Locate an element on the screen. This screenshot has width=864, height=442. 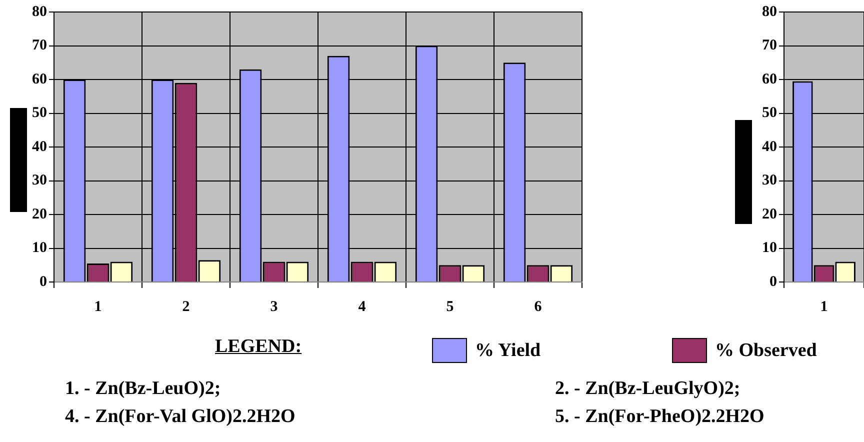
text: 5. - Zn(For-PheO)2.2H2O is located at coordinates (659, 417).